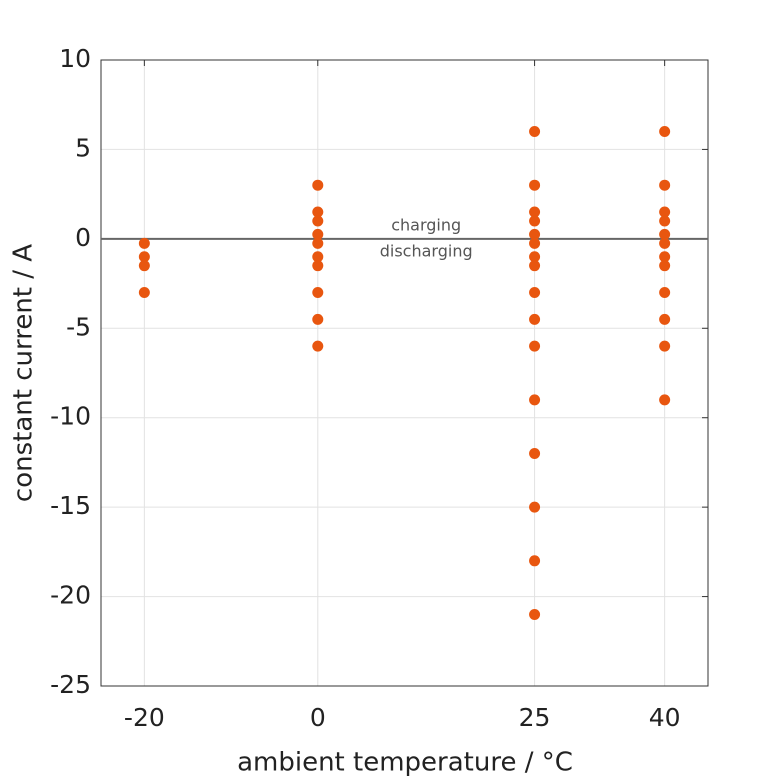 The image size is (781, 781). I want to click on y-tick-label: -25, so click(70, 684).